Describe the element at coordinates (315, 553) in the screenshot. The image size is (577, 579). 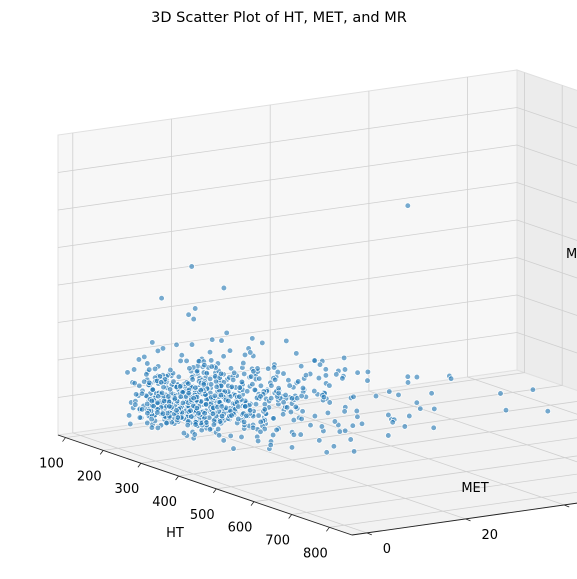
I see `x-tick-label: 800` at that location.